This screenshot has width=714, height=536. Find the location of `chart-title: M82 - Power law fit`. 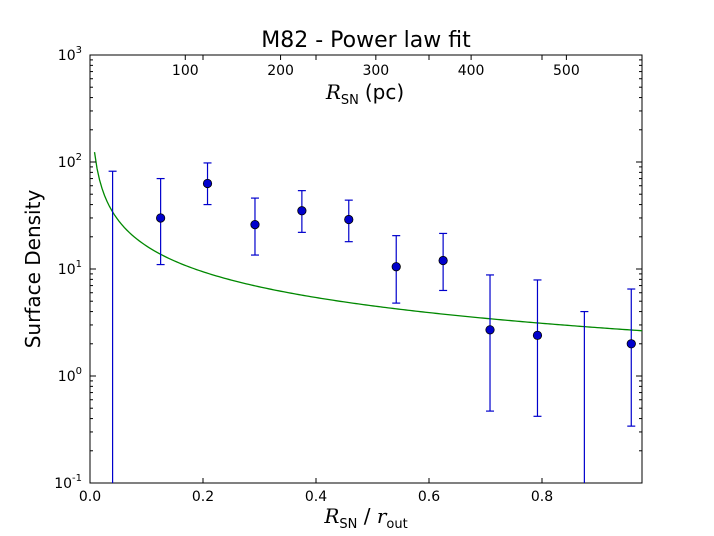

chart-title: M82 - Power law fit is located at coordinates (366, 40).